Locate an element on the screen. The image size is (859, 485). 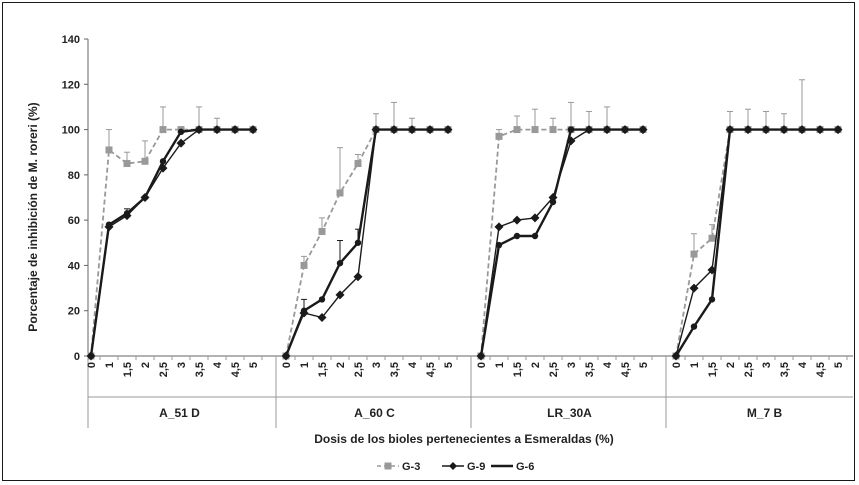
legend-label-g-6: G-6 is located at coordinates (525, 467).